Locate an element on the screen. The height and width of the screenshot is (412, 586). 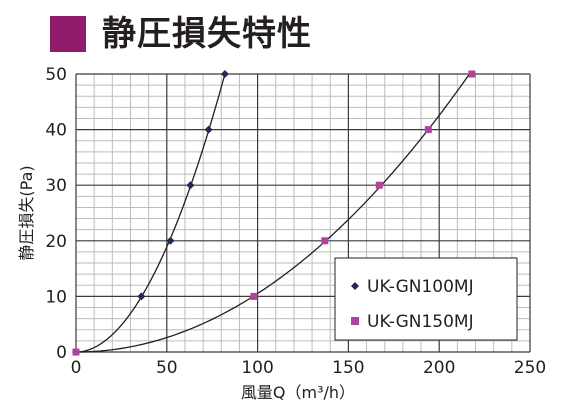
y-tick-label: 40 is located at coordinates (56, 131).